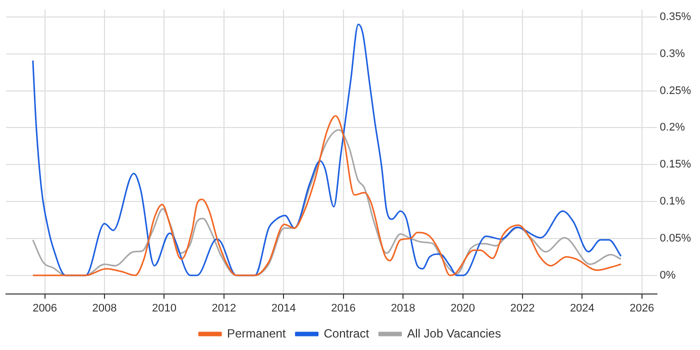 Image resolution: width=700 pixels, height=350 pixels. I want to click on x-tick-label: 2020, so click(463, 308).